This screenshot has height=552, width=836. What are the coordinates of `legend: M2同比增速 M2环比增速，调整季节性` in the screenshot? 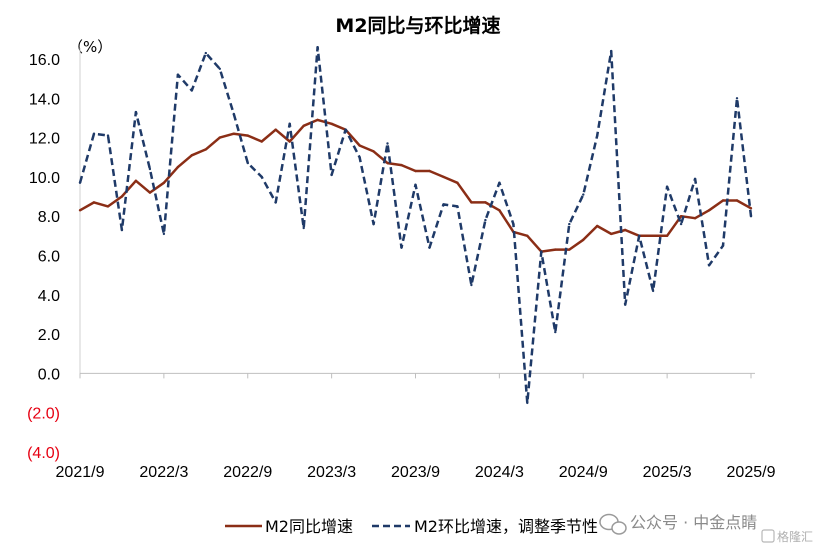 It's located at (411, 526).